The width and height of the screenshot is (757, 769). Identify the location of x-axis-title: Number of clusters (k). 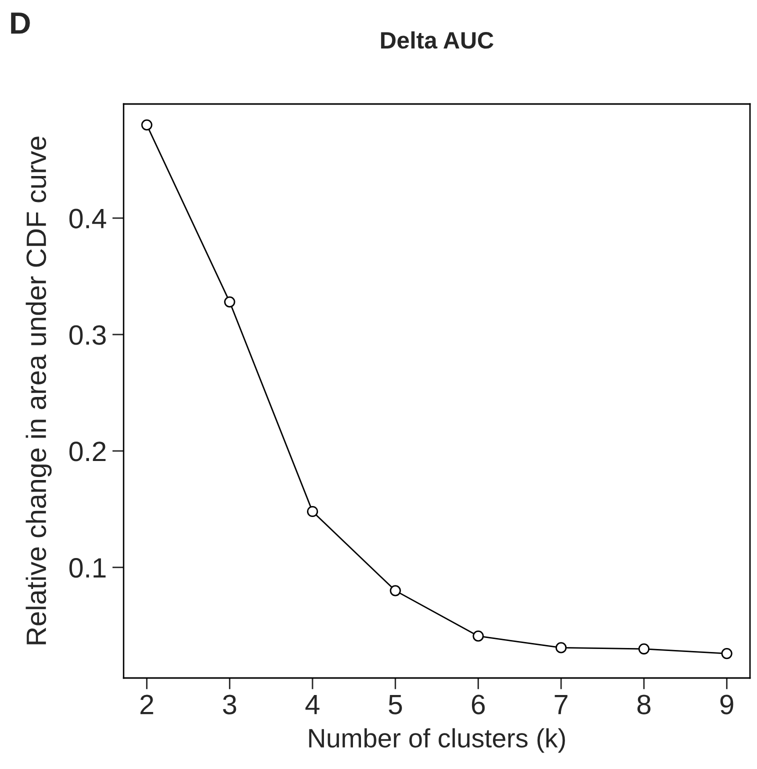
(437, 740).